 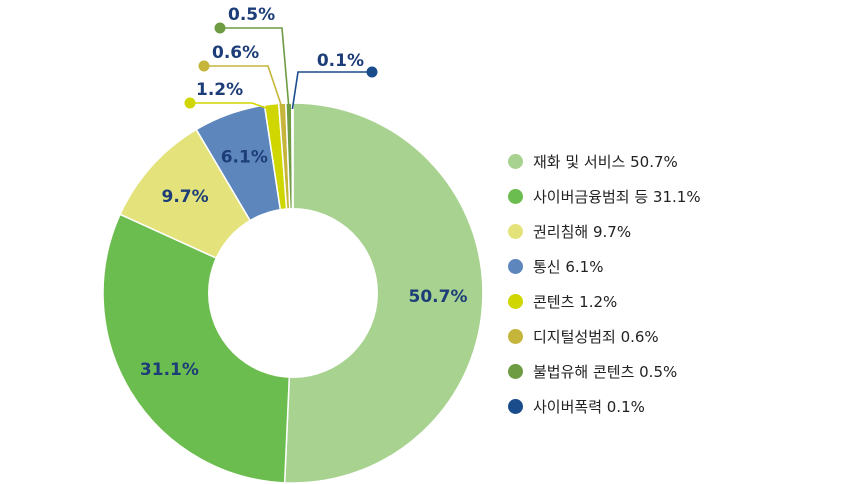 I want to click on legend-text-6: 디지털성범죄 0.6%, so click(x=596, y=337).